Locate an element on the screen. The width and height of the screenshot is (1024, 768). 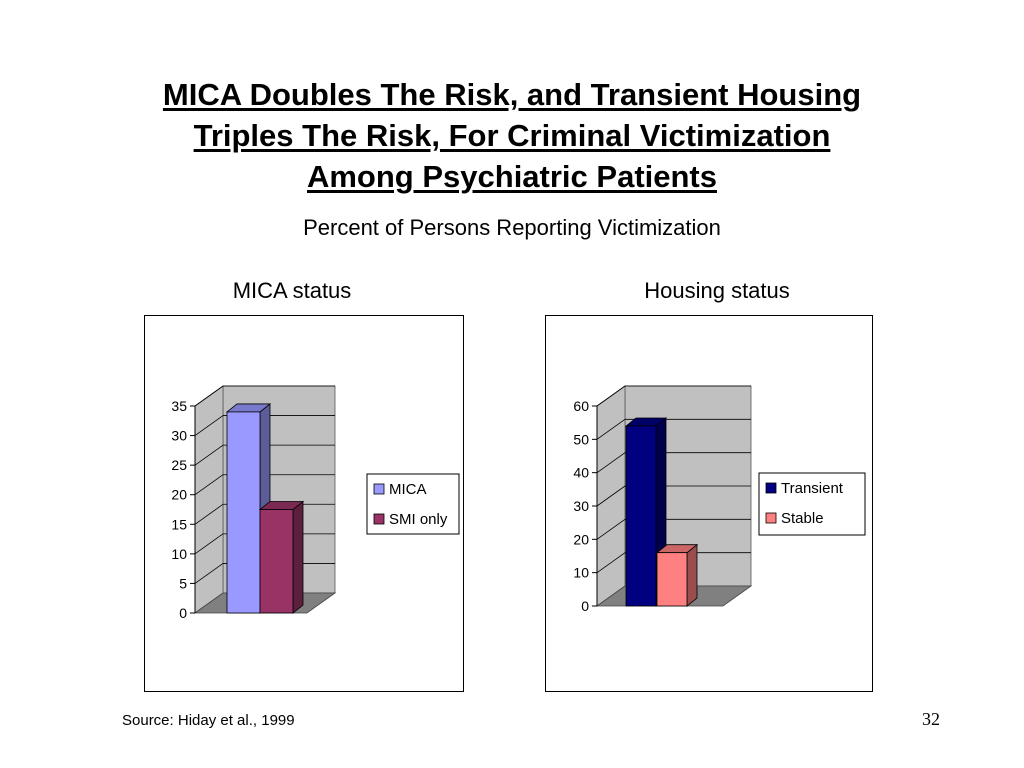
y-tick-label: 35 is located at coordinates (179, 406).